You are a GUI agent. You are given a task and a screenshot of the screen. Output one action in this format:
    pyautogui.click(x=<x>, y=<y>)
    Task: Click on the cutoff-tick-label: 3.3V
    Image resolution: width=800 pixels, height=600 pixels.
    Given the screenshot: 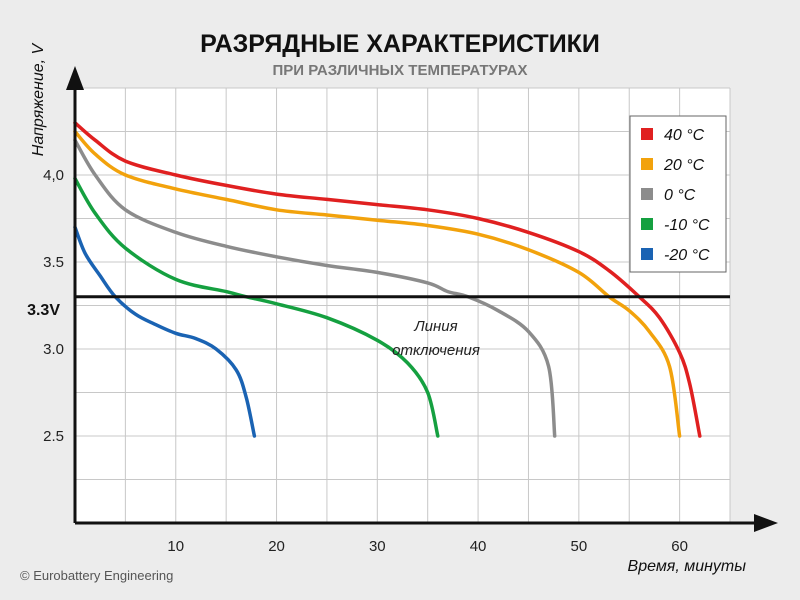 What is the action you would take?
    pyautogui.click(x=43, y=310)
    